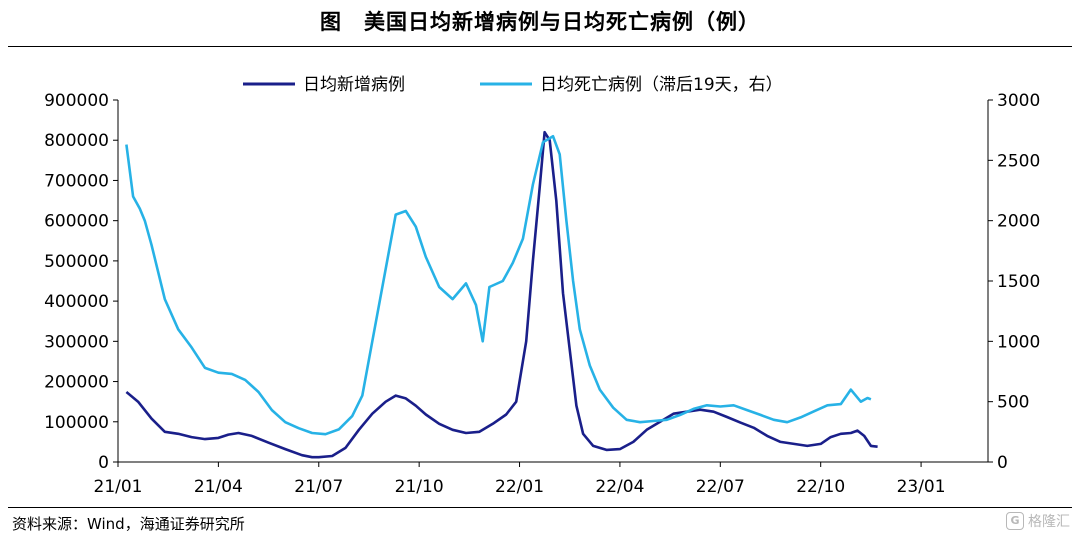  Describe the element at coordinates (1018, 101) in the screenshot. I see `right-y-tick-label: 3000` at that location.